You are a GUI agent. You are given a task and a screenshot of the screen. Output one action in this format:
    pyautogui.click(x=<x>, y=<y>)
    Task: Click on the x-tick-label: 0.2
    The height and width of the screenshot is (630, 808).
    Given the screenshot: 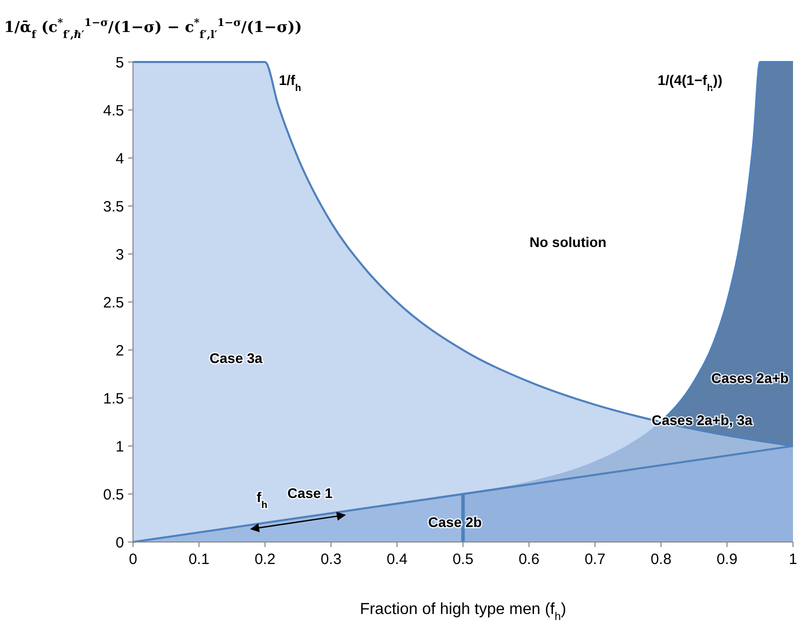 What is the action you would take?
    pyautogui.click(x=265, y=559)
    